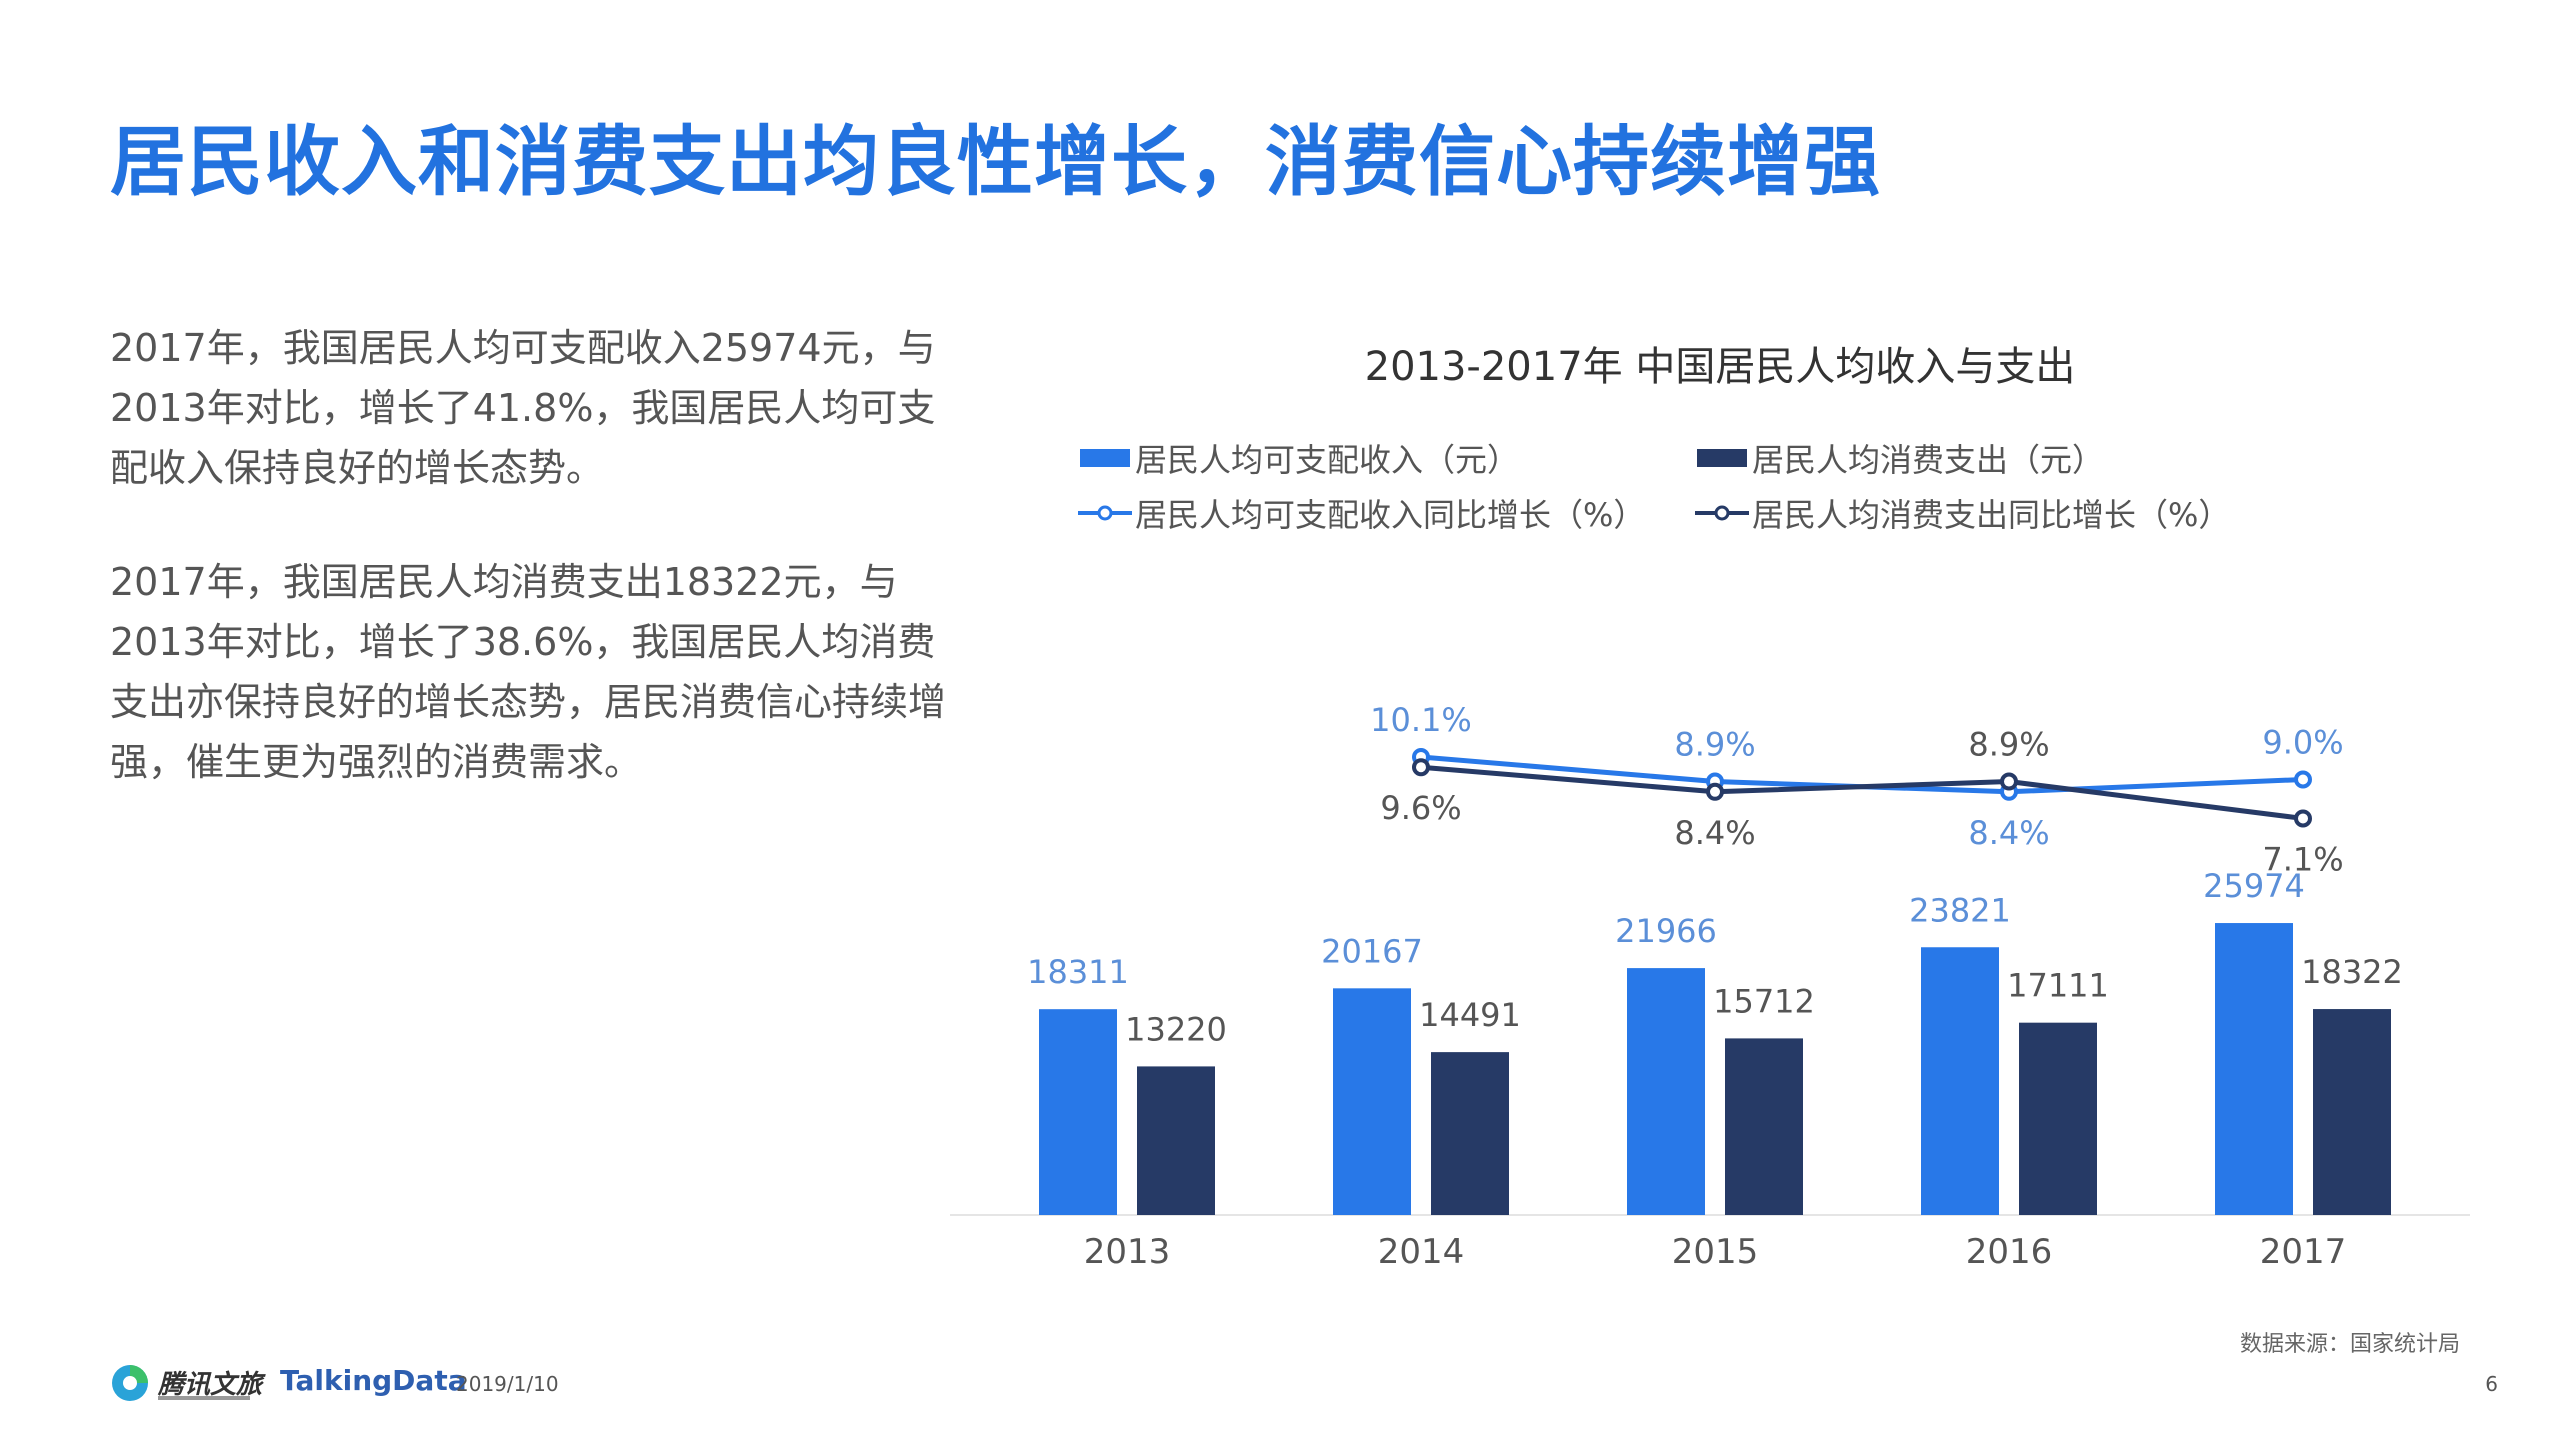 The image size is (2560, 1440). Describe the element at coordinates (1327, 460) in the screenshot. I see `legend-label: 居民人均可支配收入（元）` at that location.